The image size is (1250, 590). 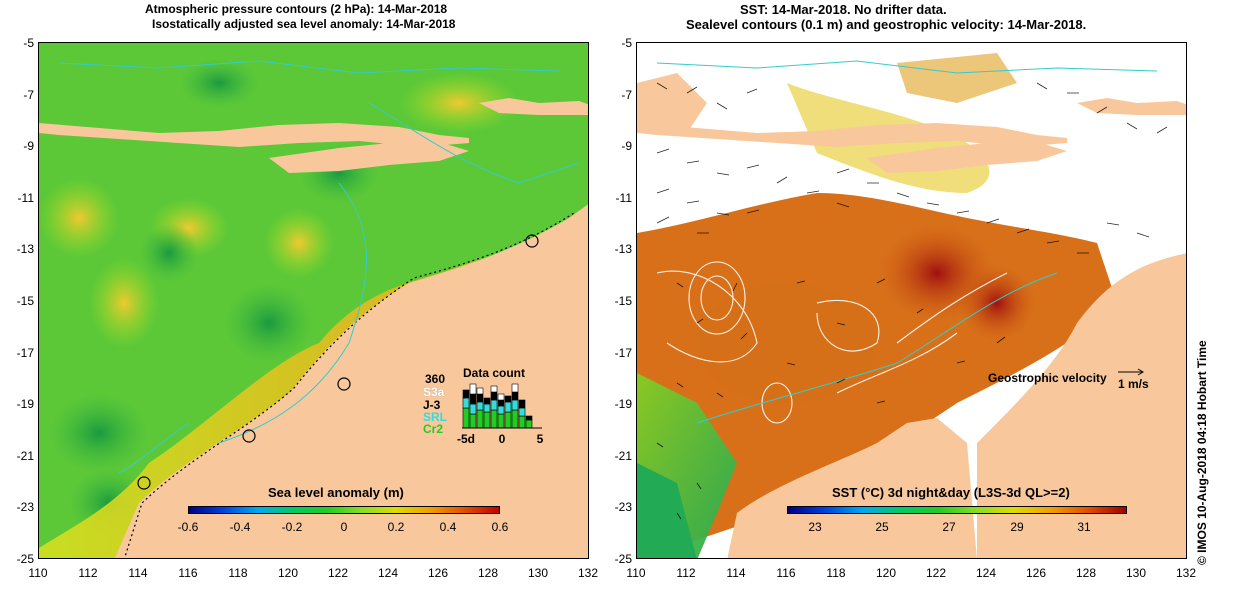 I want to click on sat-label-cr2: Cr2, so click(x=433, y=429).